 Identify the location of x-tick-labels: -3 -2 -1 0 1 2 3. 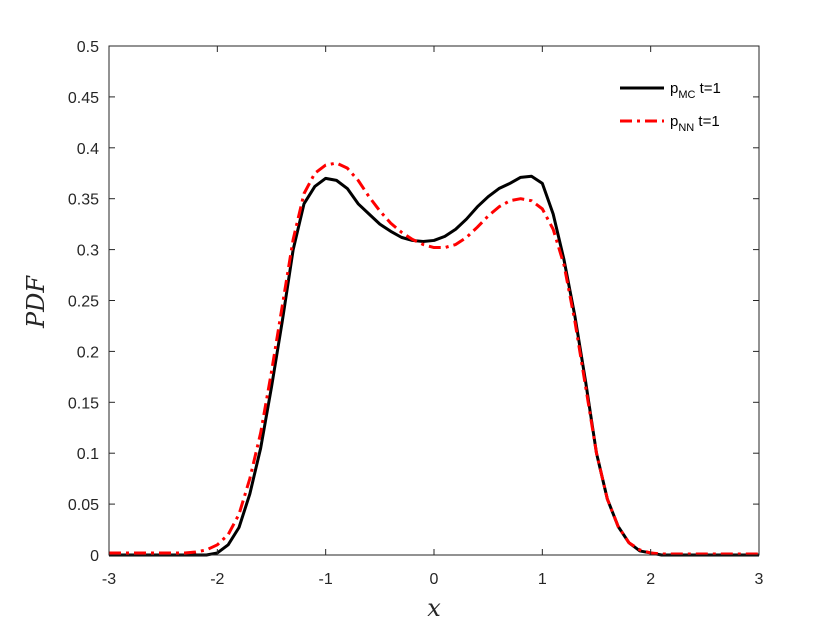
(433, 579).